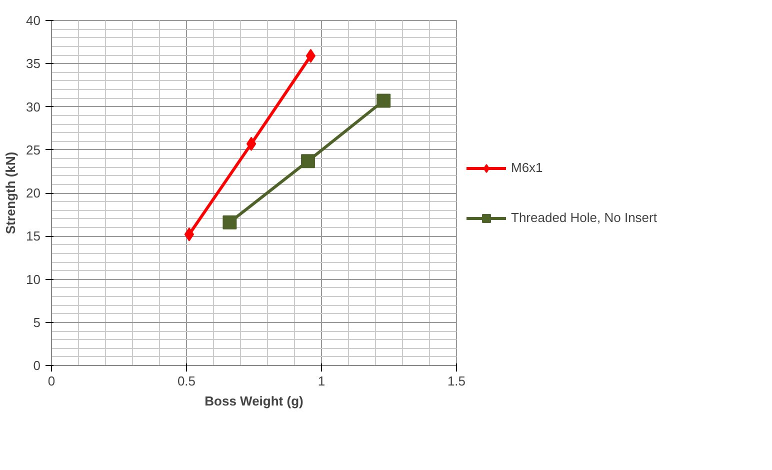 The height and width of the screenshot is (470, 772). Describe the element at coordinates (52, 381) in the screenshot. I see `x-tick-label: 0` at that location.